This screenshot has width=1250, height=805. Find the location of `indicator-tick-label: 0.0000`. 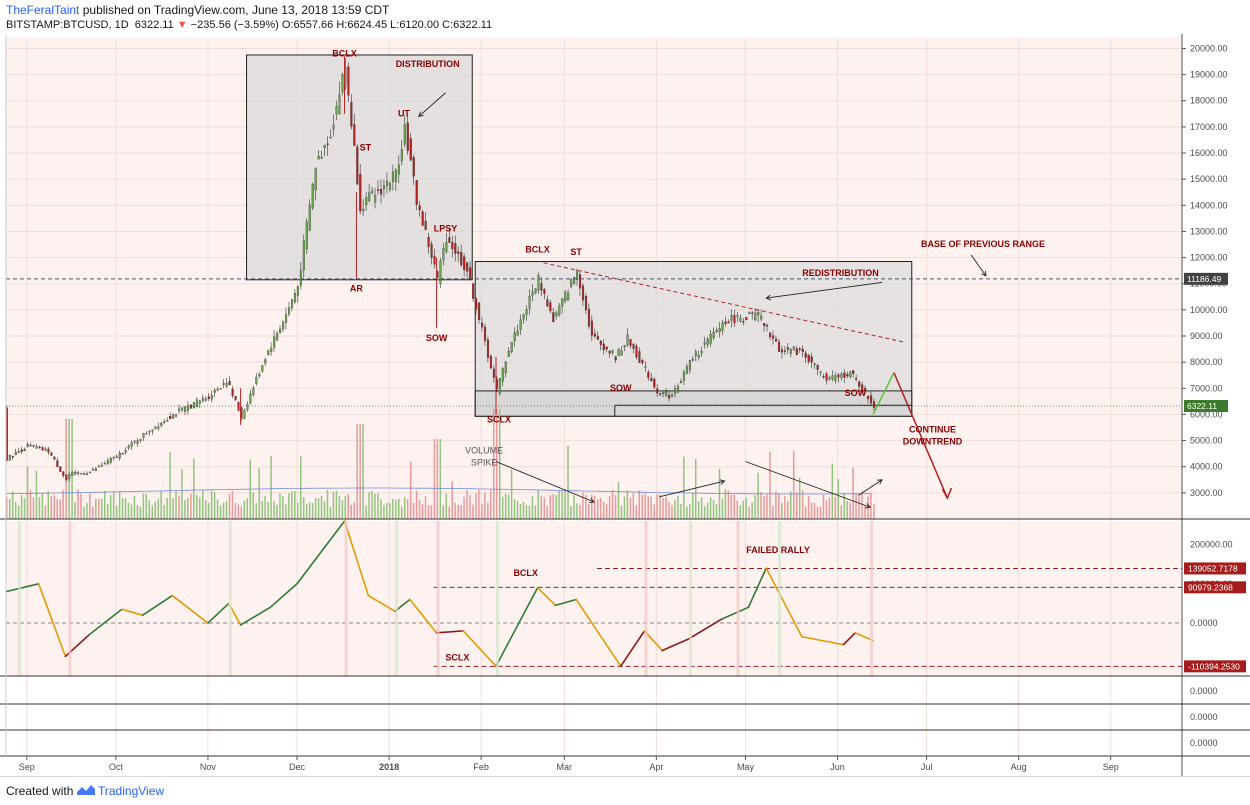

indicator-tick-label: 0.0000 is located at coordinates (1204, 717).